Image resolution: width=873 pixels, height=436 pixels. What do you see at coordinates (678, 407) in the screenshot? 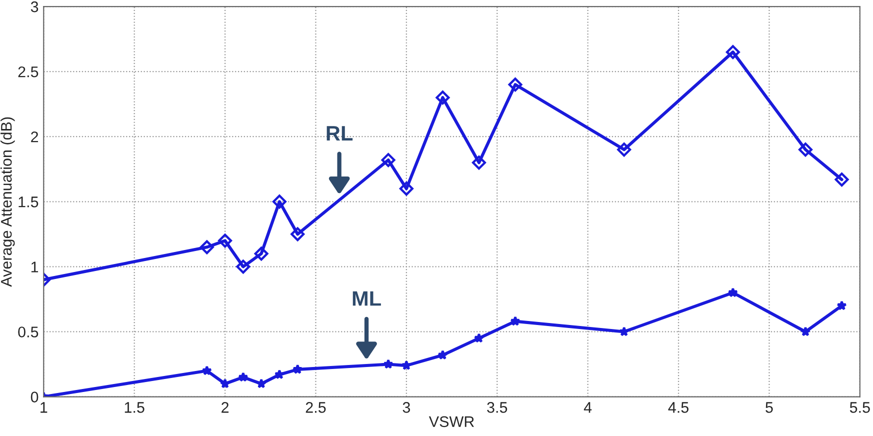
I see `x-tick-label: 4.5` at bounding box center [678, 407].